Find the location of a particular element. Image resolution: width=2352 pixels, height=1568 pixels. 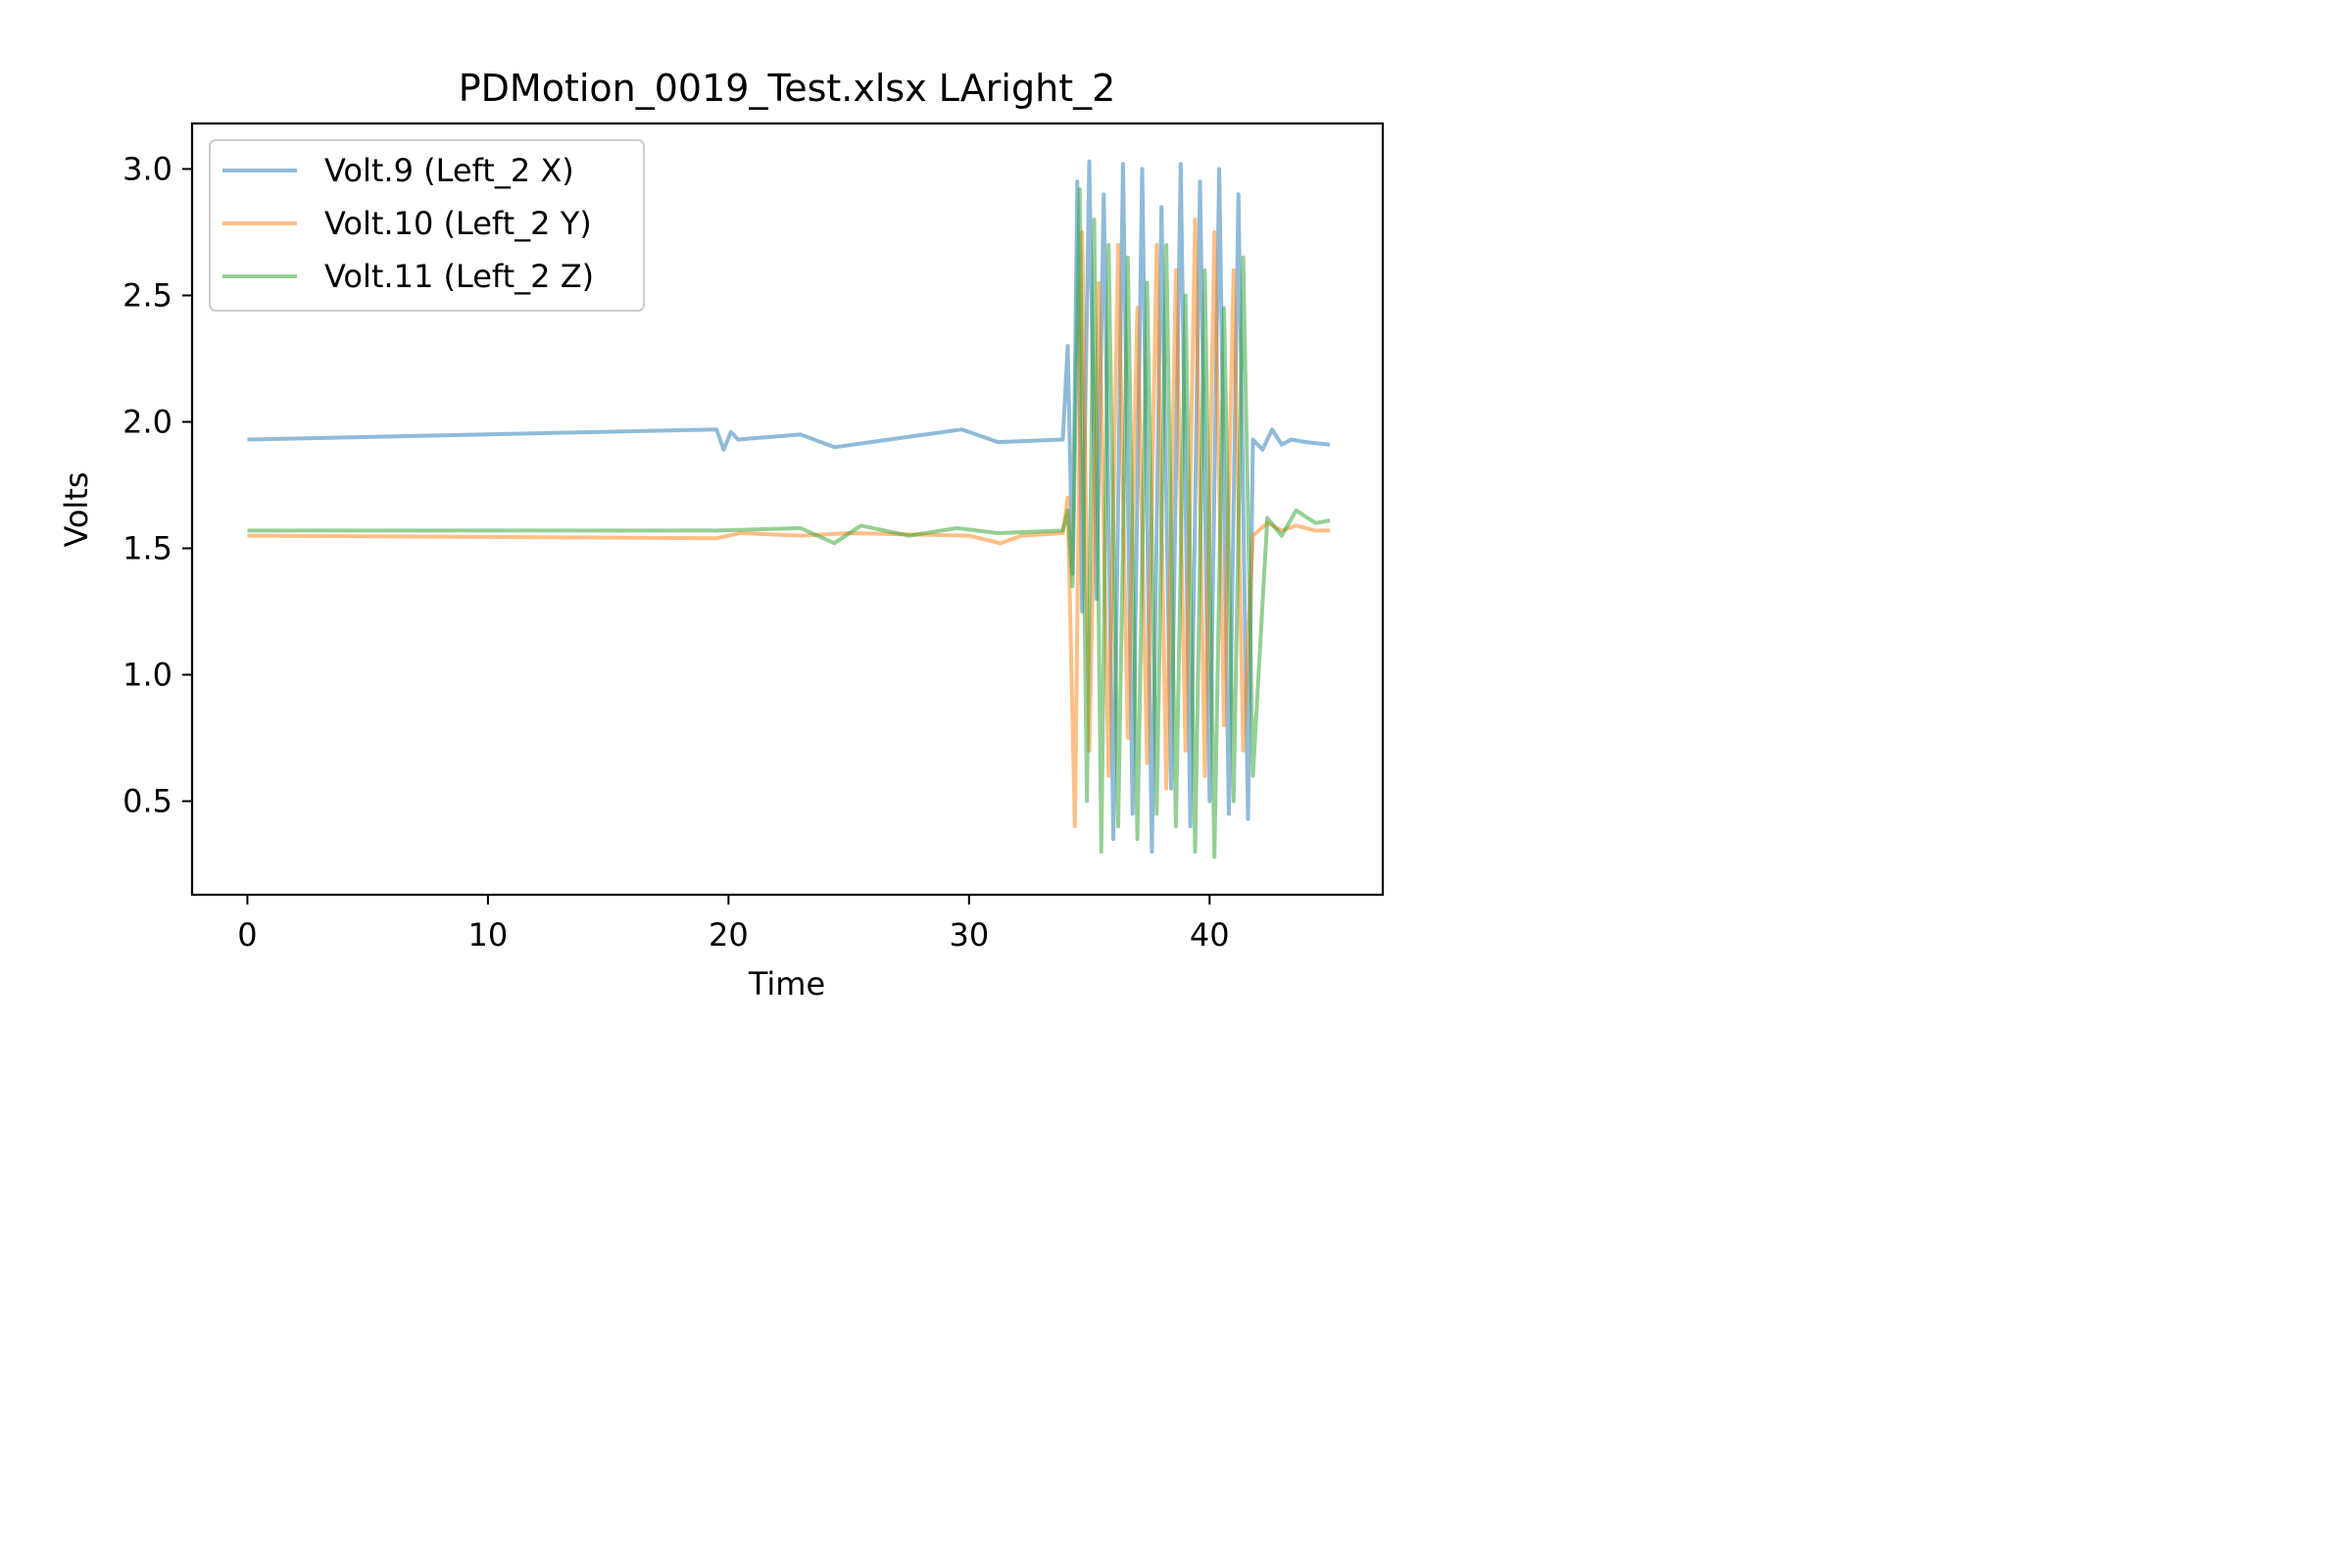

legend-label-volt11: Volt.11 (Left_2 Z) is located at coordinates (459, 276).